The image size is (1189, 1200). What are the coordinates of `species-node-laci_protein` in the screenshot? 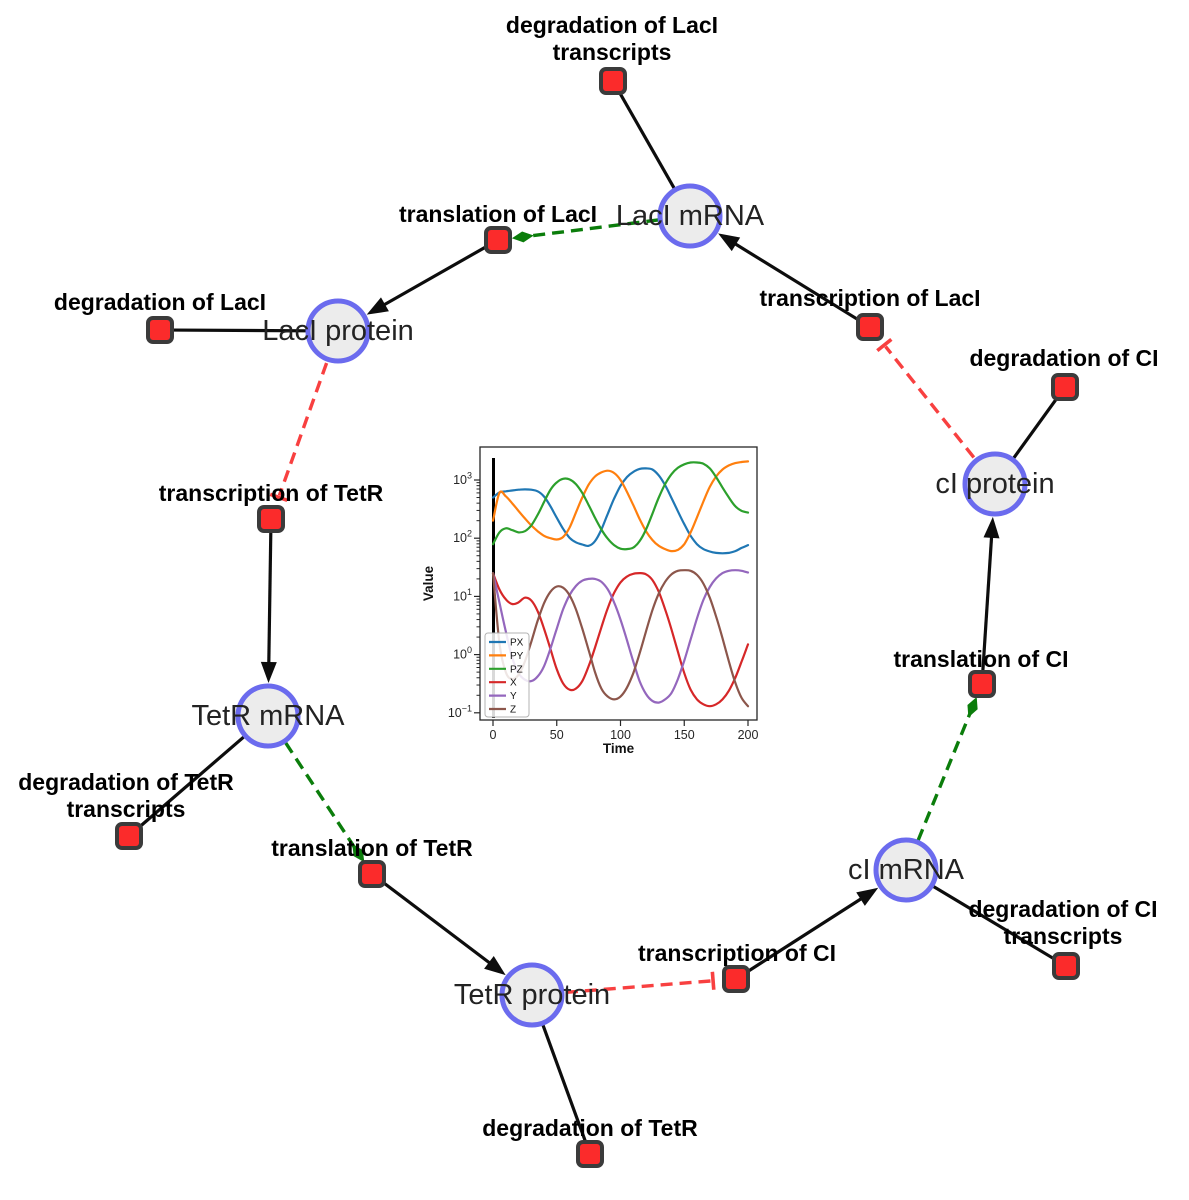 It's located at (338, 331).